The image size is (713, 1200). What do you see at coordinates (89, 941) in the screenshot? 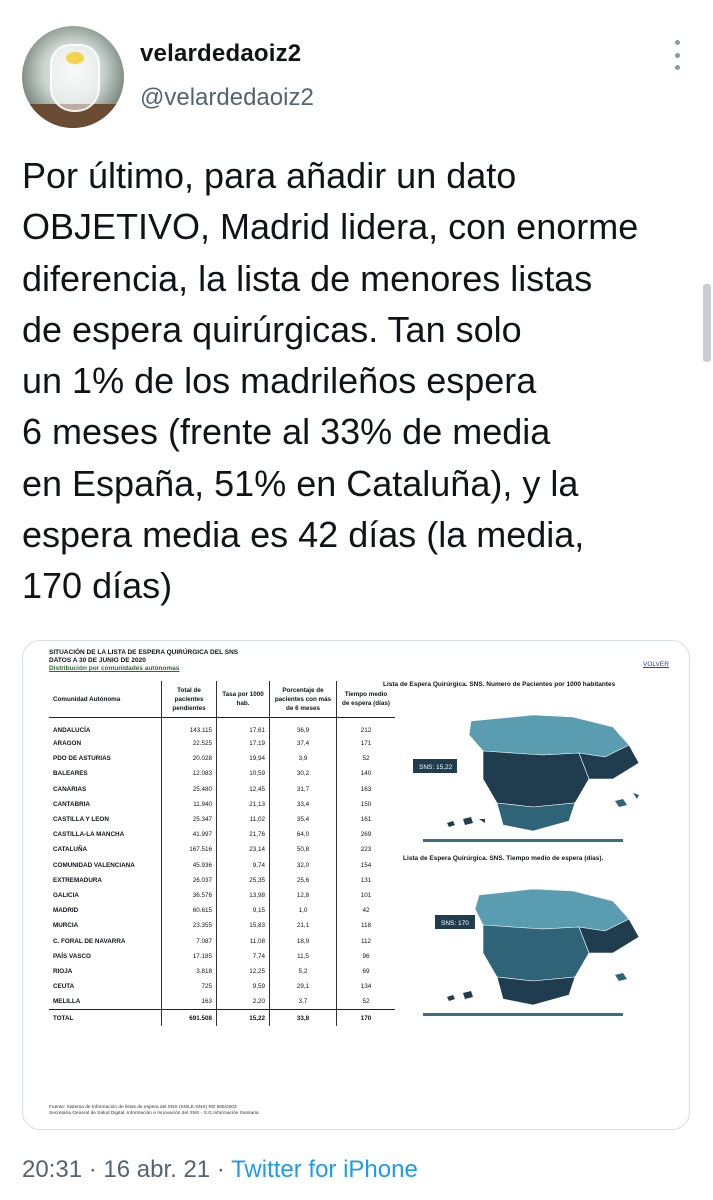
I see `cell-community: C. FORAL DE NAVARRA` at bounding box center [89, 941].